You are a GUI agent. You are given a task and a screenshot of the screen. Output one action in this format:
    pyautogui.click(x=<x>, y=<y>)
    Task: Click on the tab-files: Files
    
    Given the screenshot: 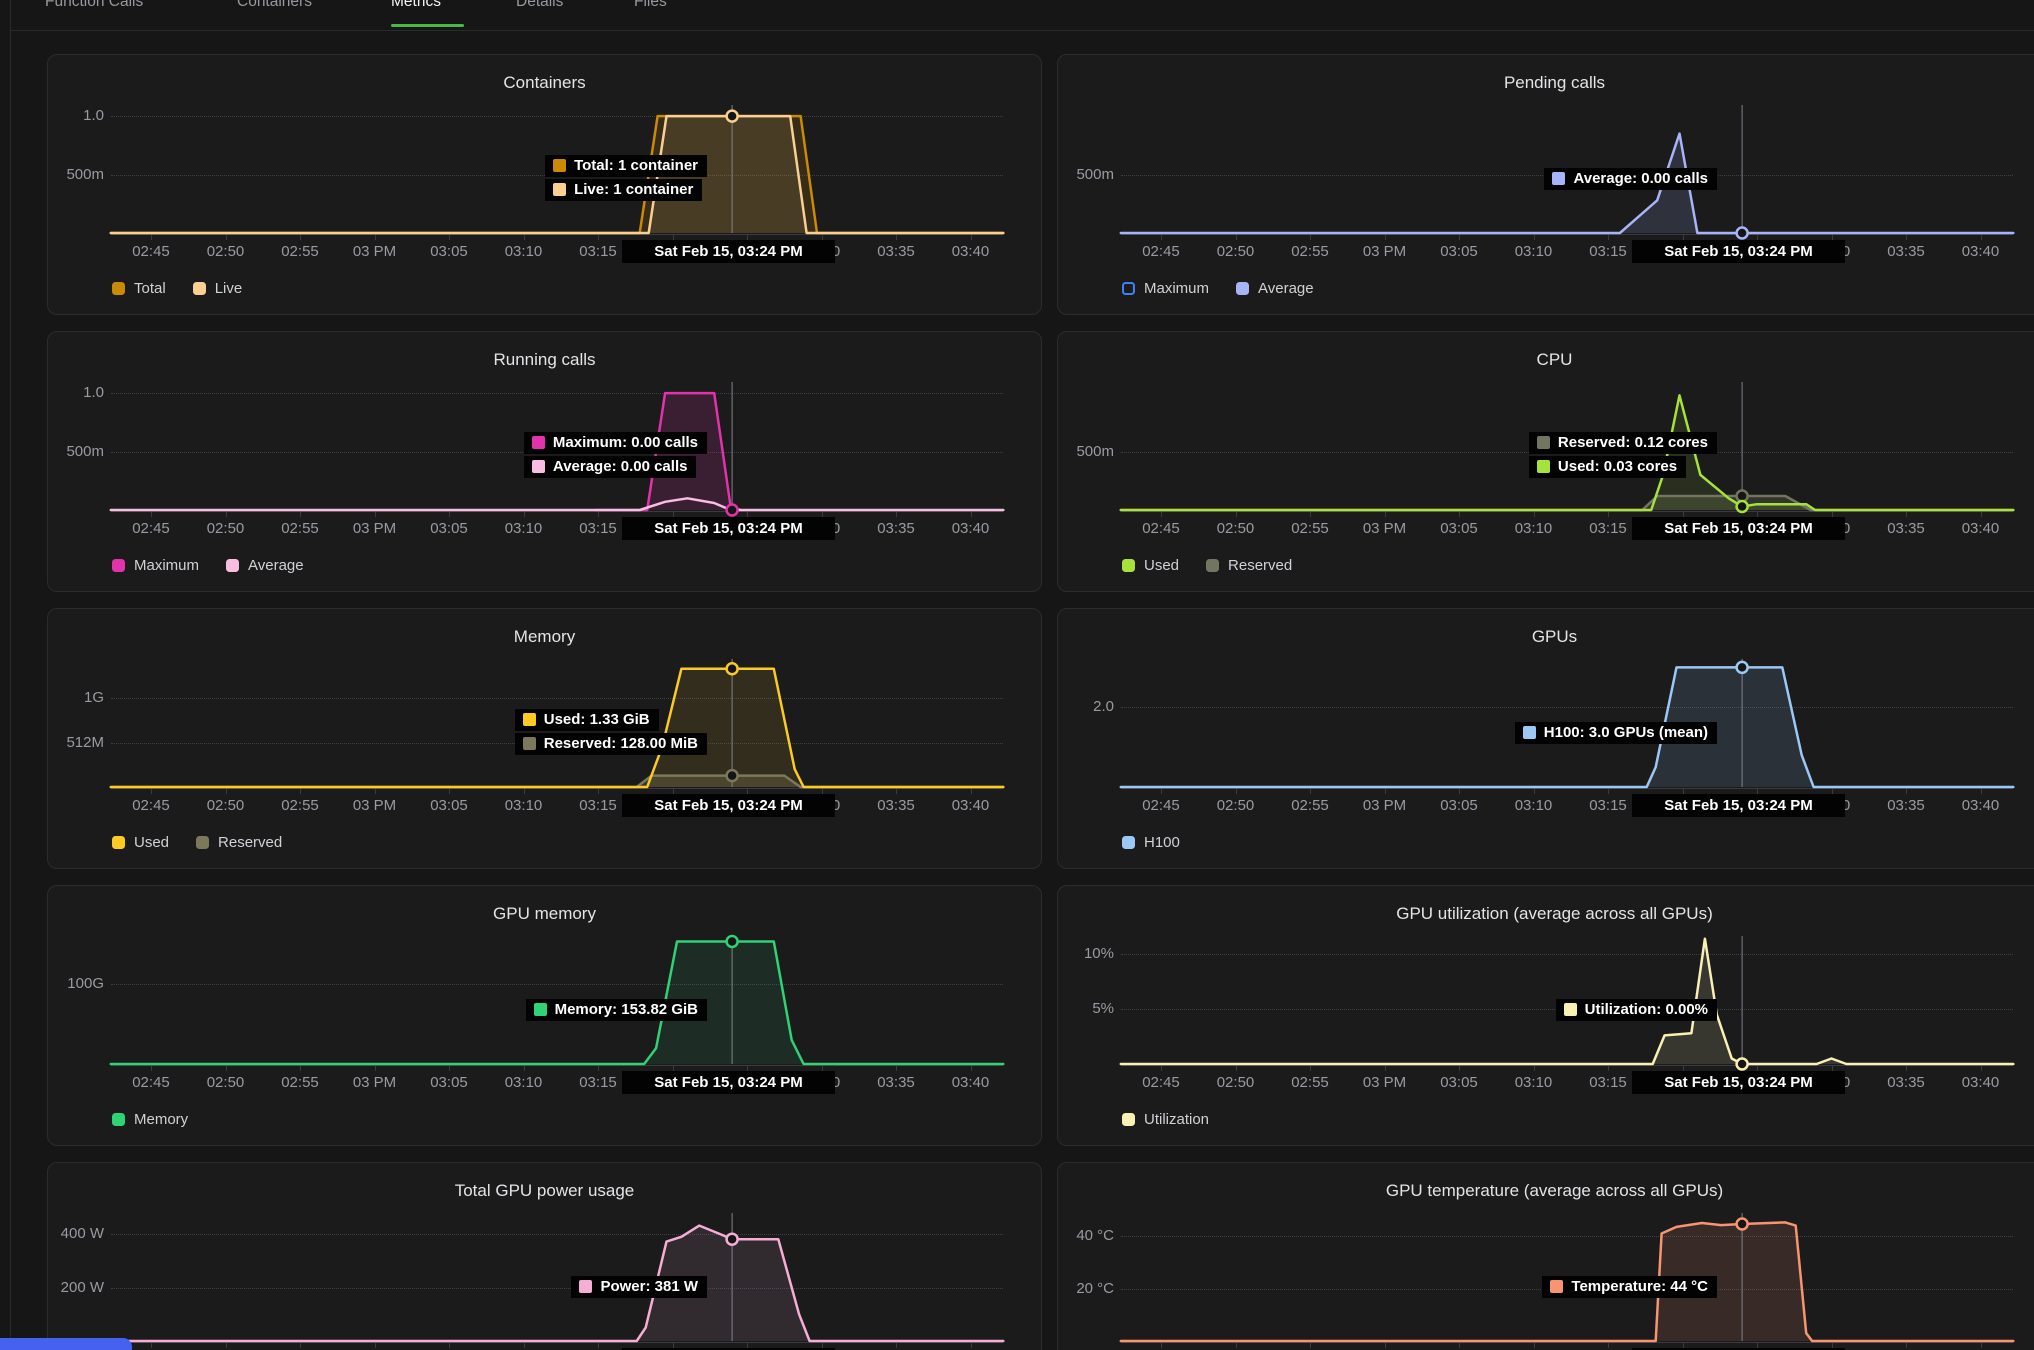 What is the action you would take?
    pyautogui.click(x=650, y=5)
    